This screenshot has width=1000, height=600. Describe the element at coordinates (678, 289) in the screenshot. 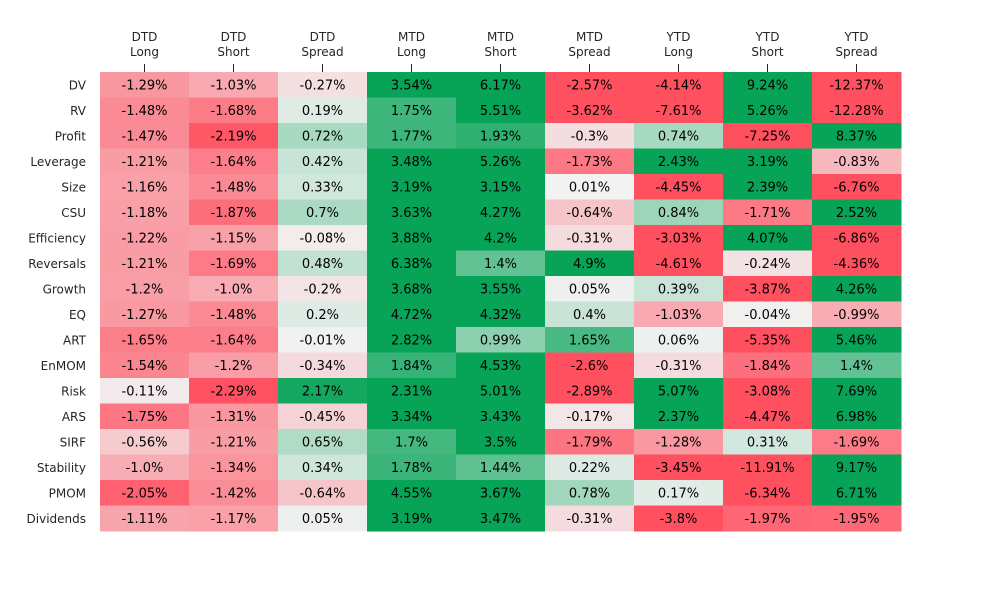

I see `cell-value-label: 0.39%` at that location.